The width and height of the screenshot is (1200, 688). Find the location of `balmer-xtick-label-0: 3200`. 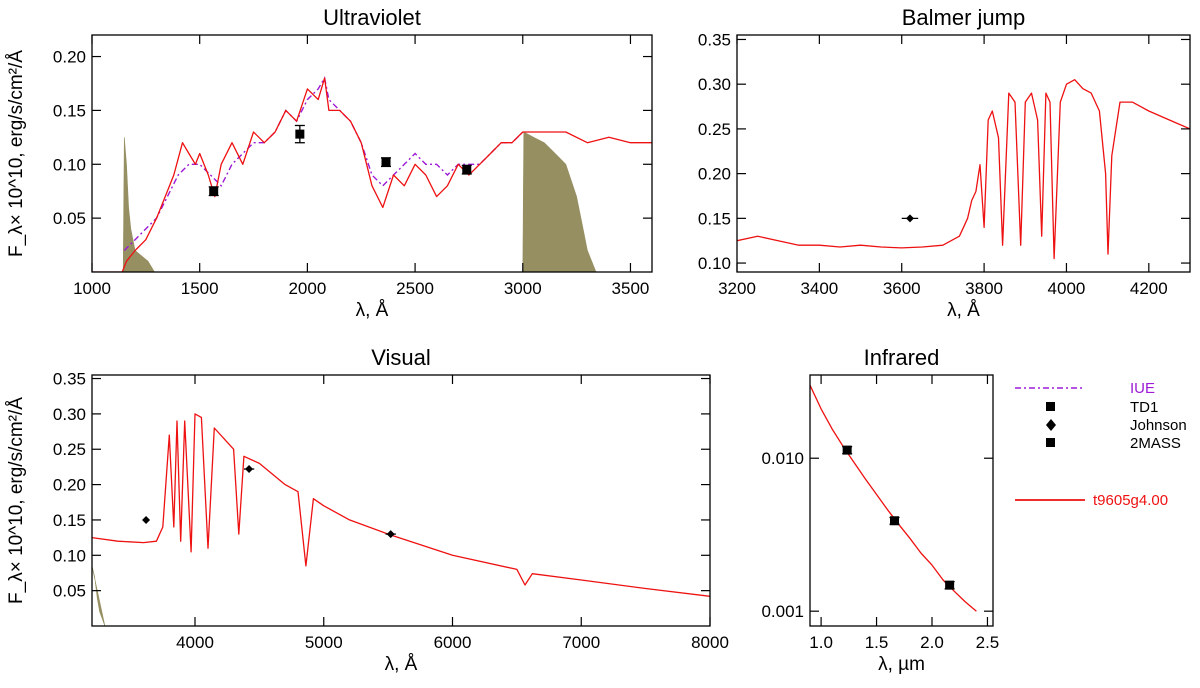

balmer-xtick-label-0: 3200 is located at coordinates (737, 288).